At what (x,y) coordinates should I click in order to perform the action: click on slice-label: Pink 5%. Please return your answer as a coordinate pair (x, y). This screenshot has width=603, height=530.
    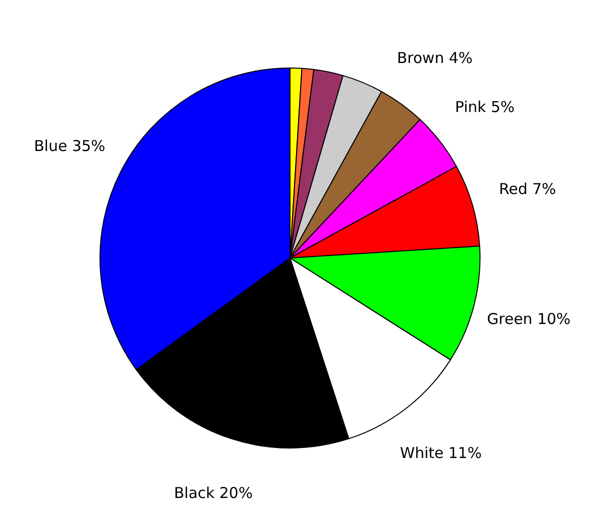
    Looking at the image, I should click on (485, 107).